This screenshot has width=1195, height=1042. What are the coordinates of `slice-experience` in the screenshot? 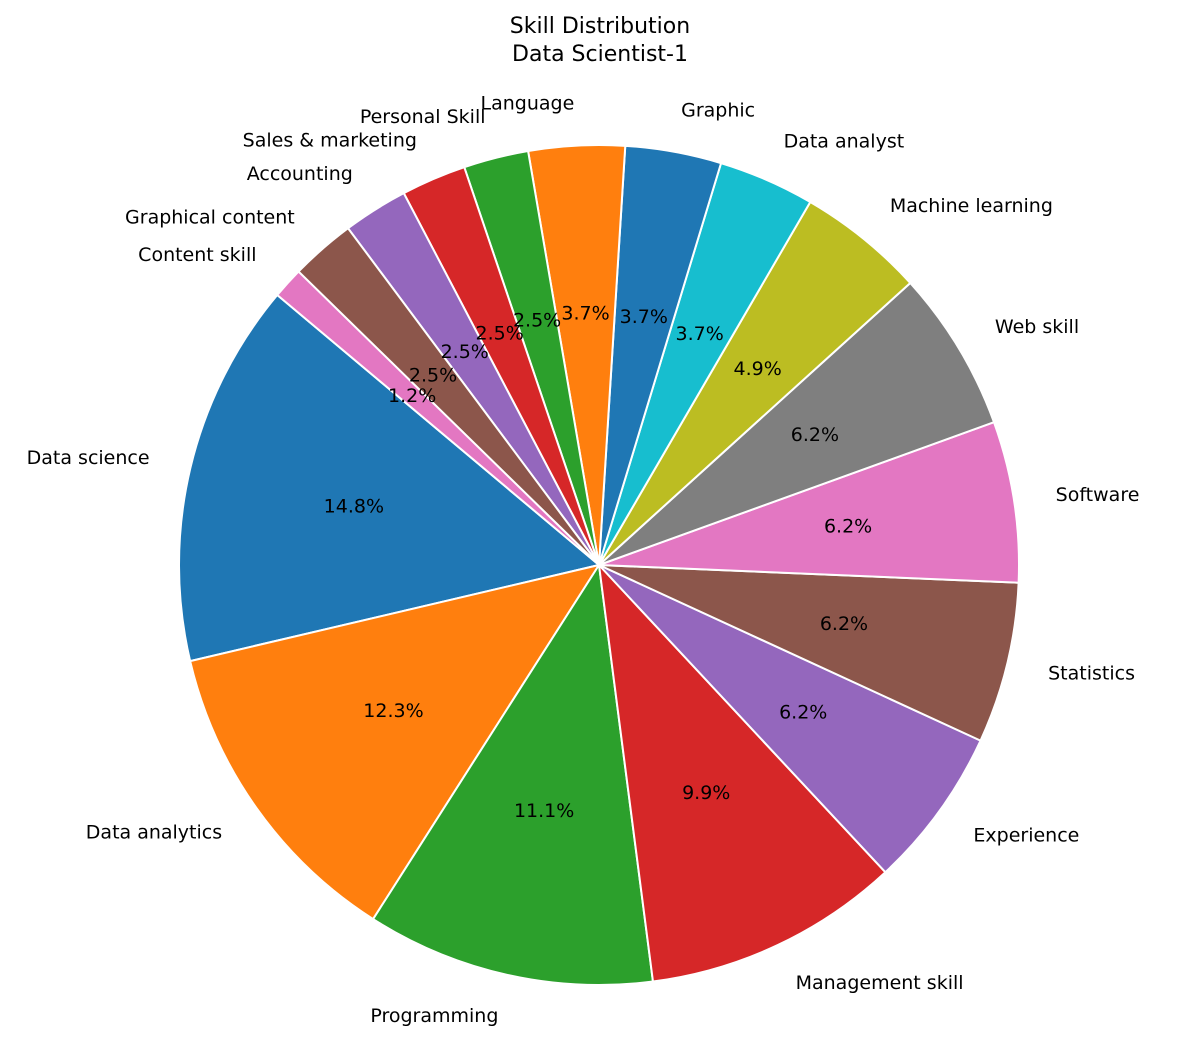 It's located at (790, 719).